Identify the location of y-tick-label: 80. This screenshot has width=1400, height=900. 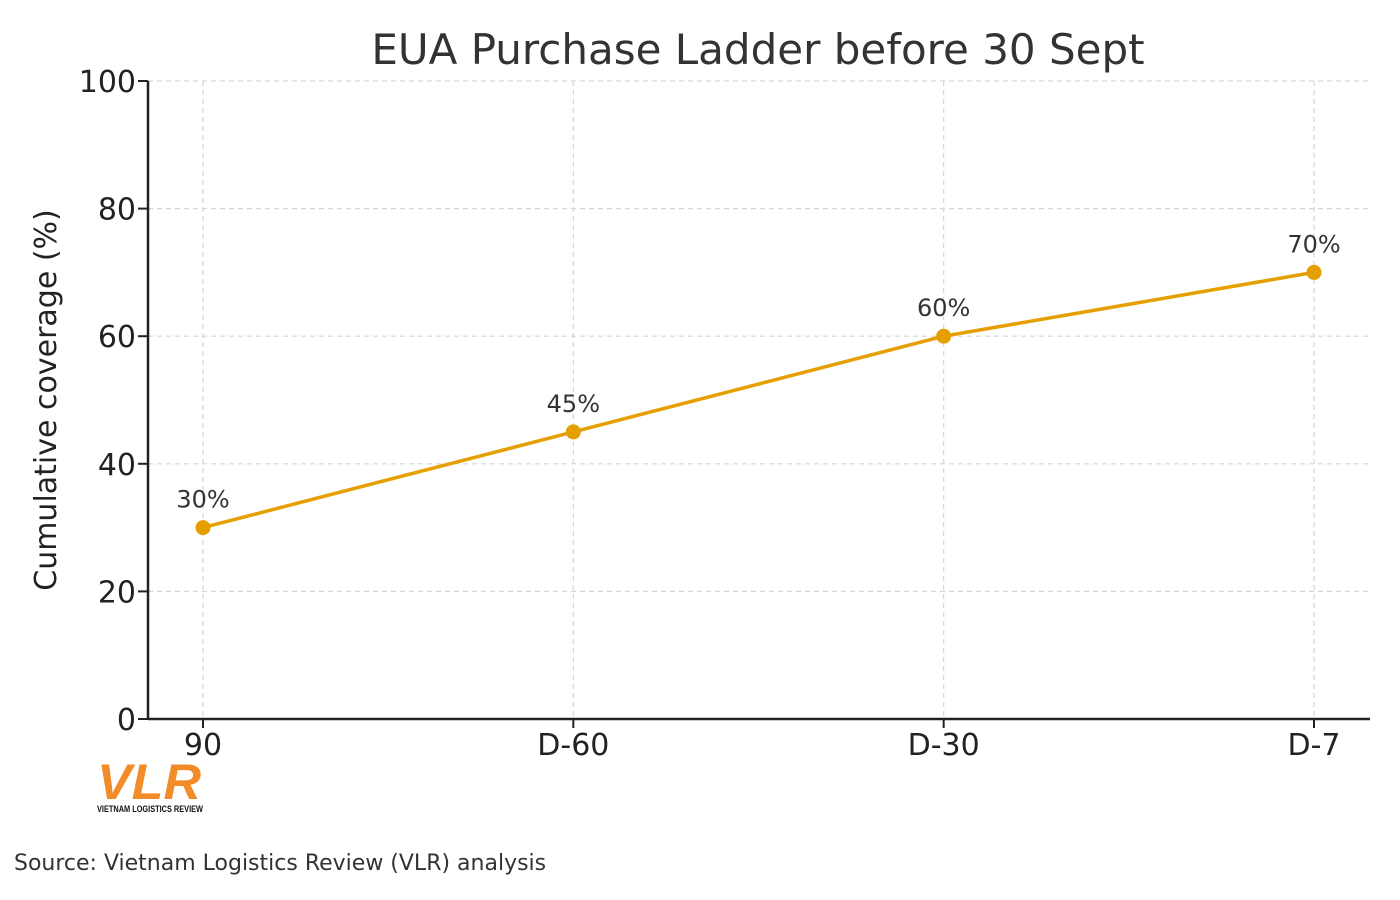
(117, 210).